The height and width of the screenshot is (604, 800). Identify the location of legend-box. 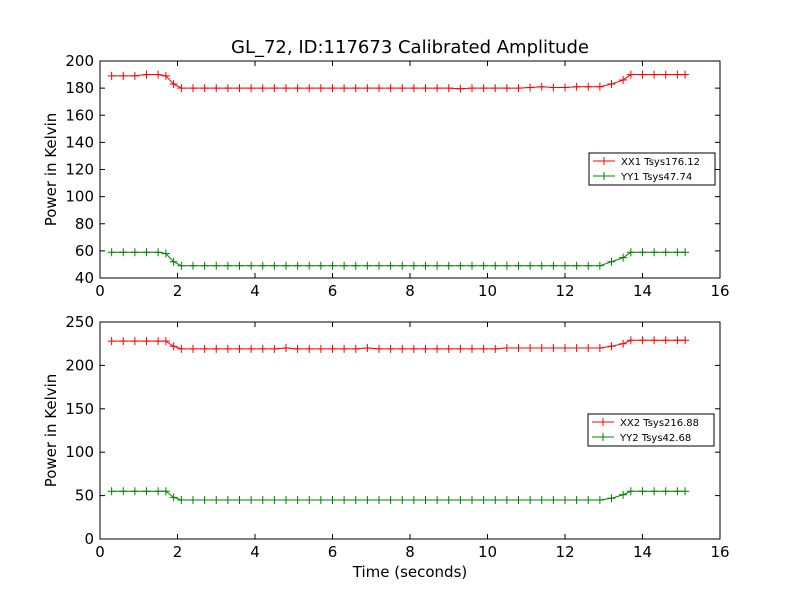
(652, 169).